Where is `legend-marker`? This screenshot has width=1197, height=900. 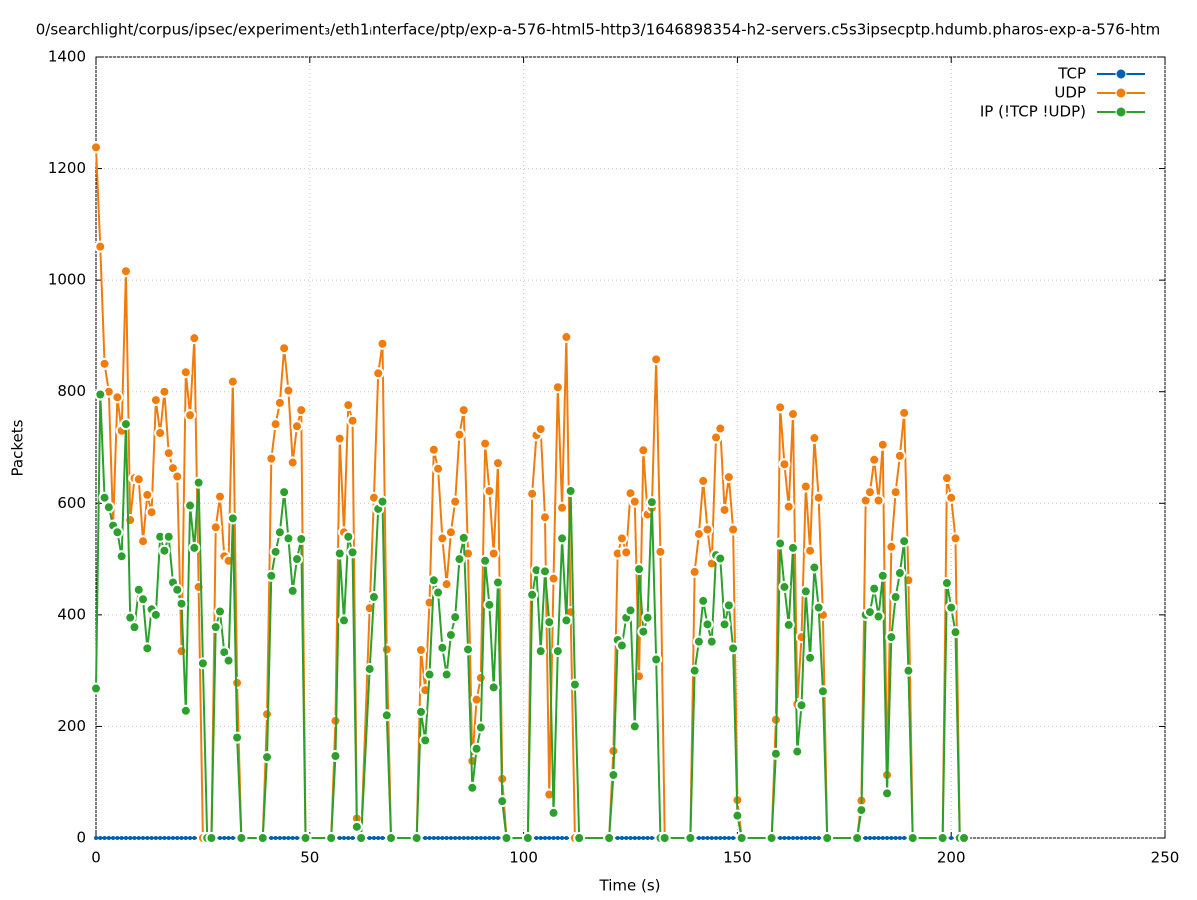 legend-marker is located at coordinates (1121, 112).